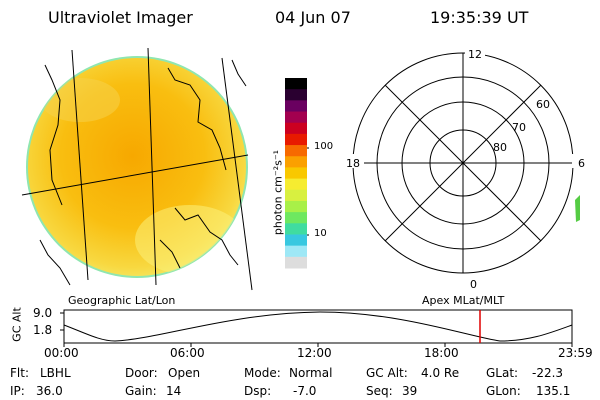 The image size is (600, 400). What do you see at coordinates (519, 127) in the screenshot?
I see `mlat-label-70: 70` at bounding box center [519, 127].